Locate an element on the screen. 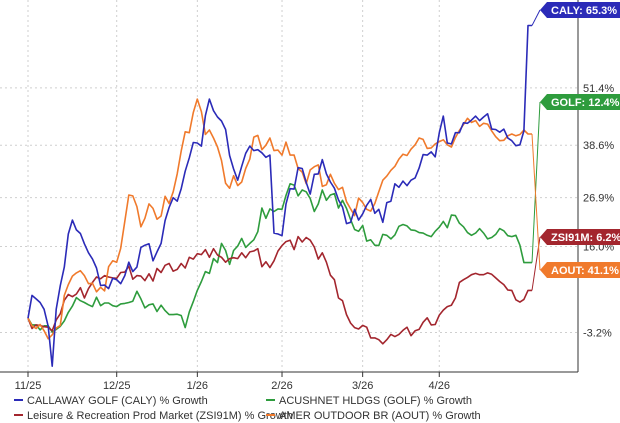 This screenshot has height=423, width=620. x-tick-label: 11/25 is located at coordinates (28, 386).